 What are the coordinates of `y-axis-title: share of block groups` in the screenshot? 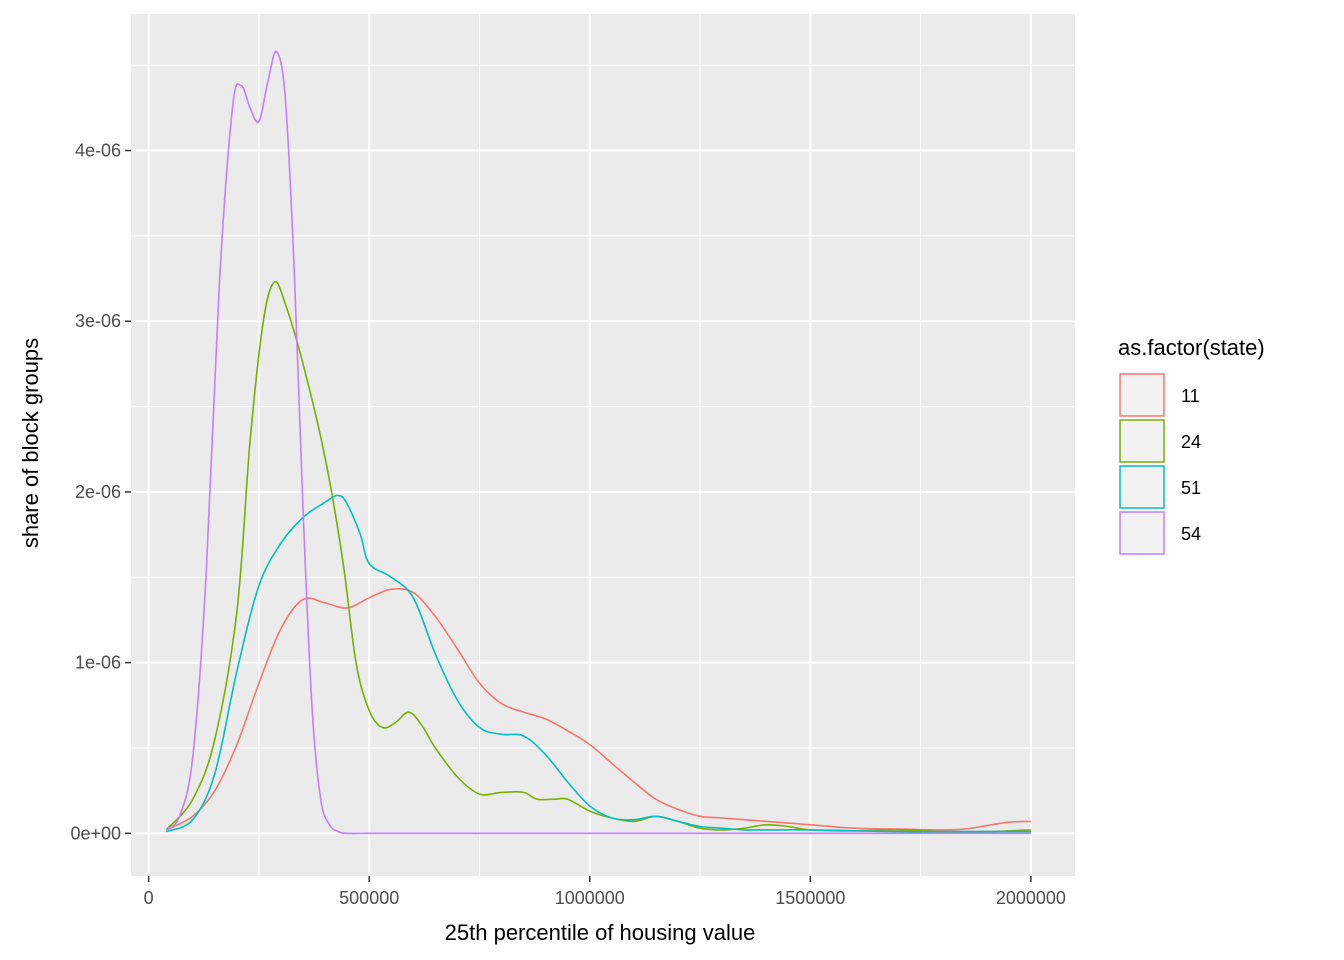 It's located at (30, 443).